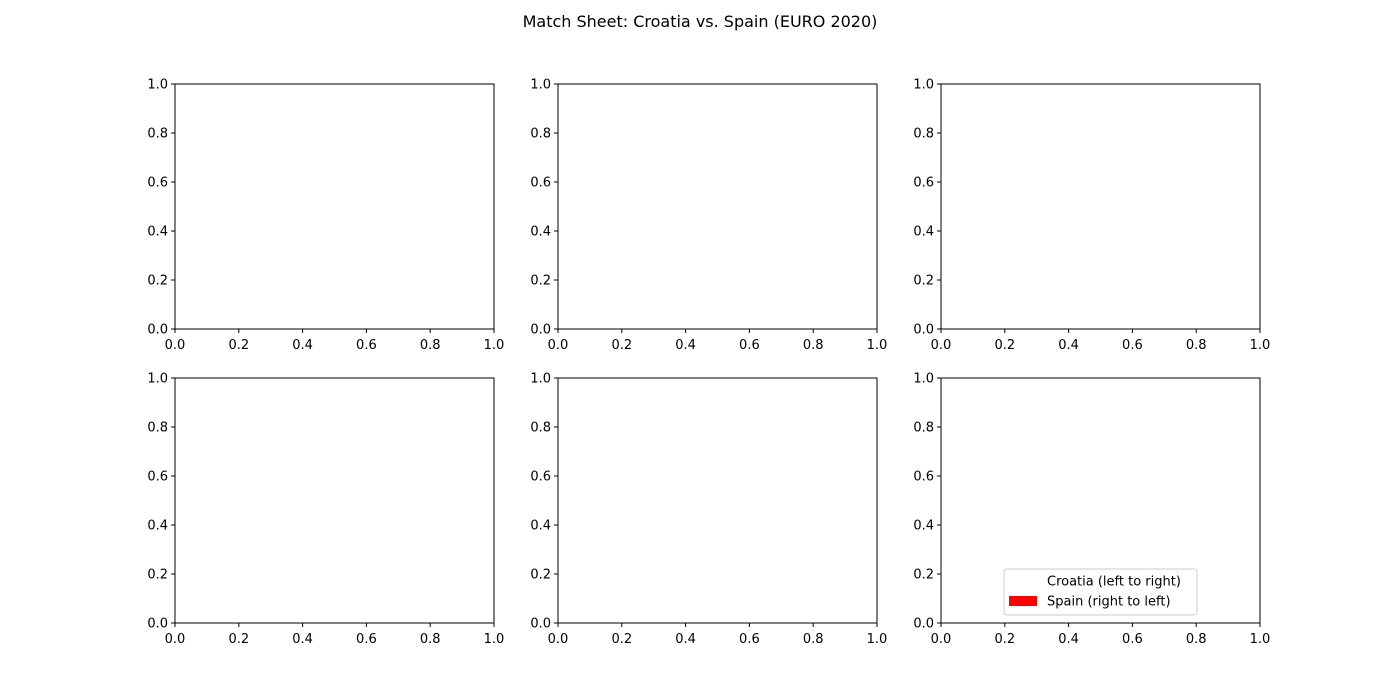  Describe the element at coordinates (1114, 582) in the screenshot. I see `legend-label: Croatia (left to right)` at that location.